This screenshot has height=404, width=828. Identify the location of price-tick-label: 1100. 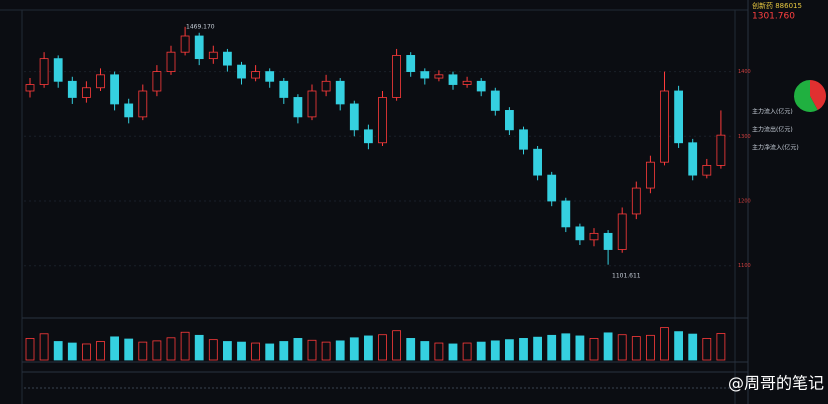
(744, 266).